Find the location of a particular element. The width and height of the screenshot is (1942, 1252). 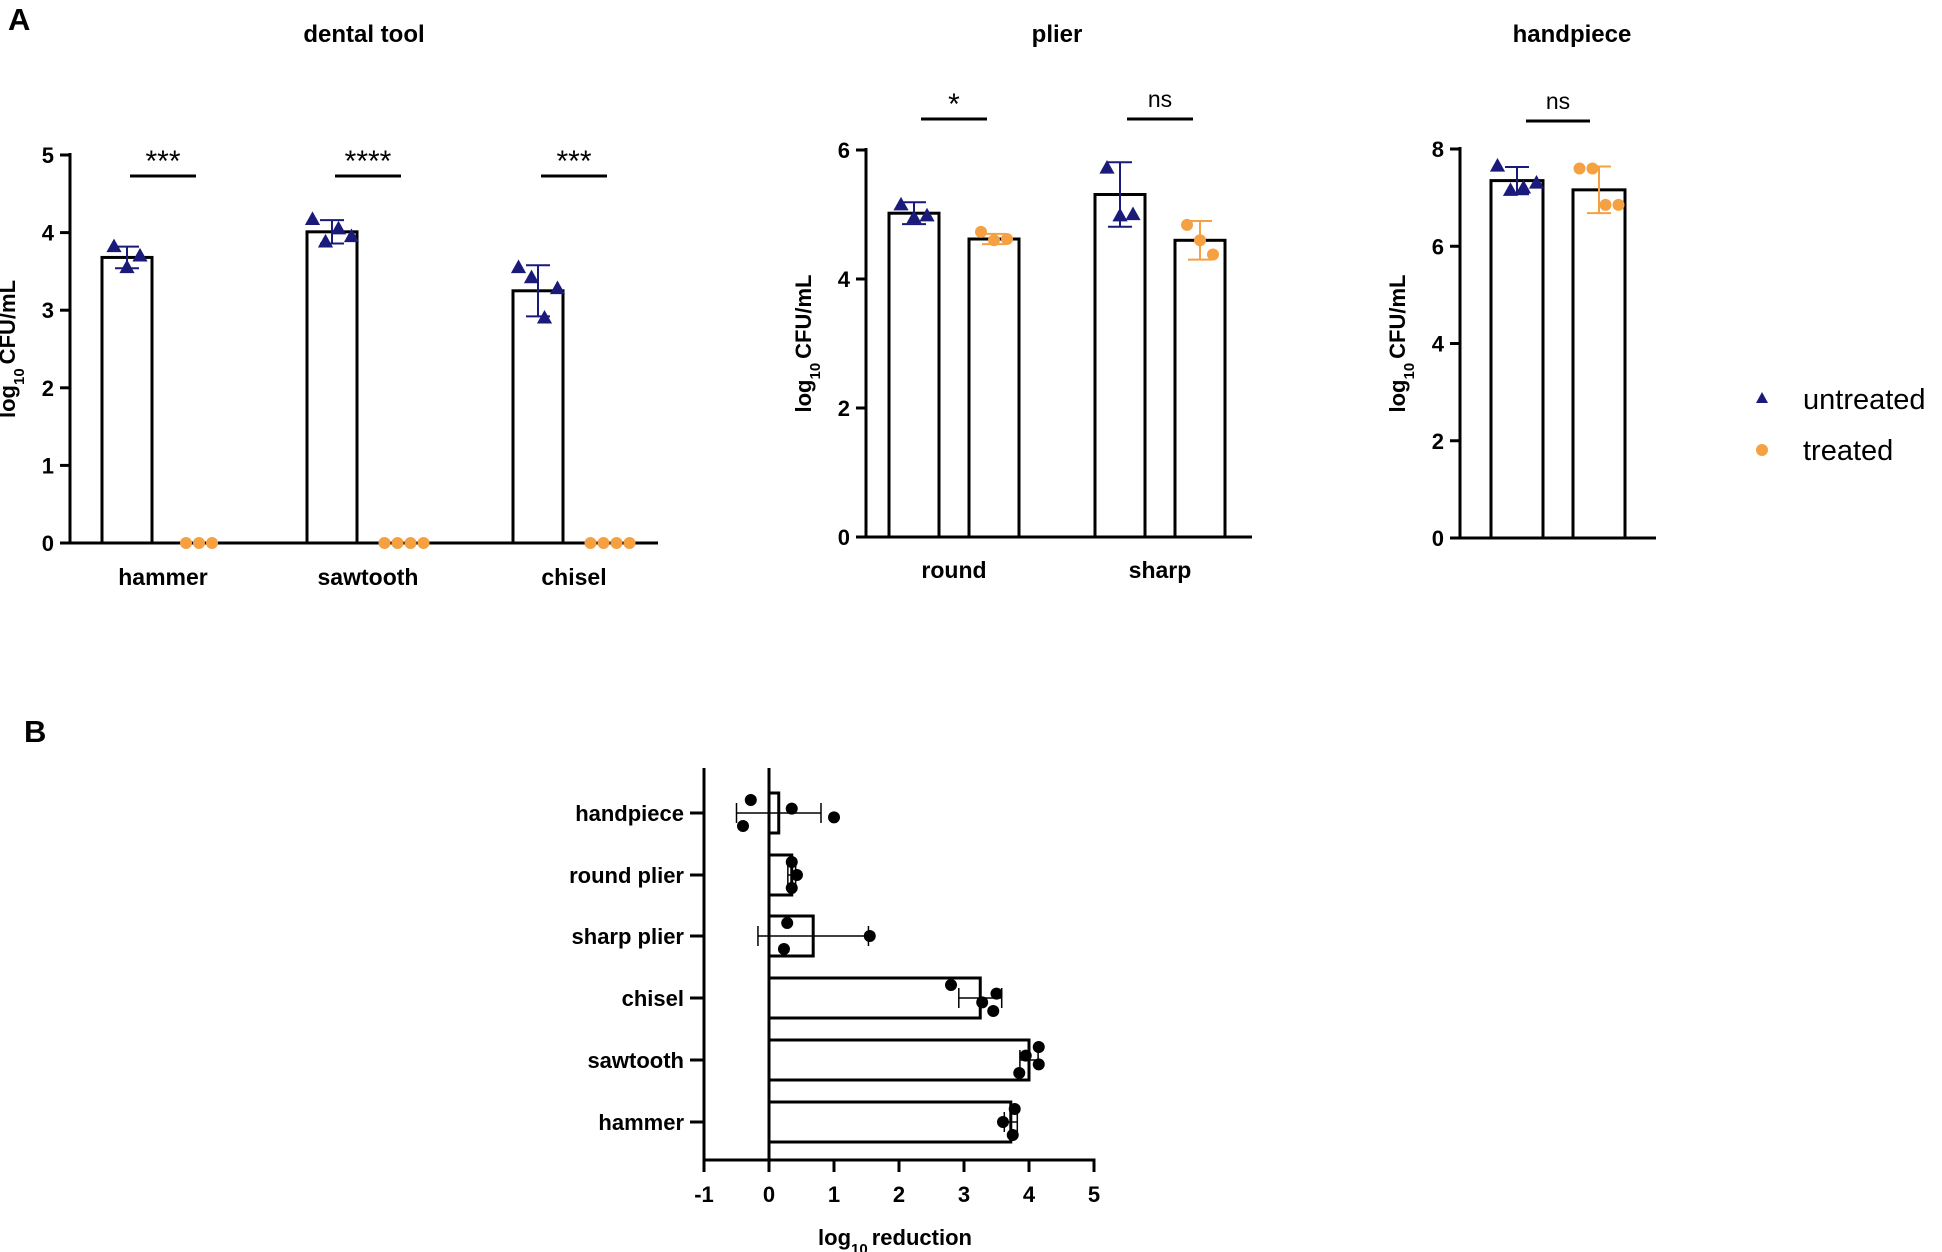

x-tick-label: 0 is located at coordinates (769, 1194).